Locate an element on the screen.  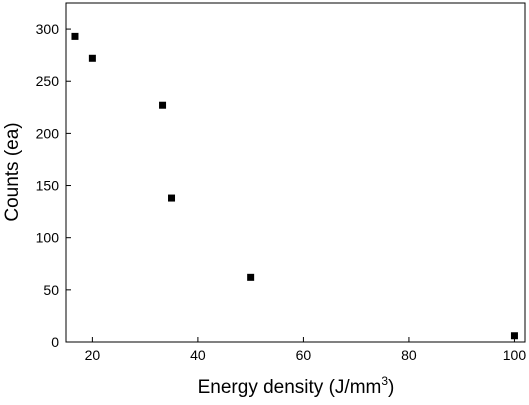
y-axis-title: Counts (ea) is located at coordinates (12, 171).